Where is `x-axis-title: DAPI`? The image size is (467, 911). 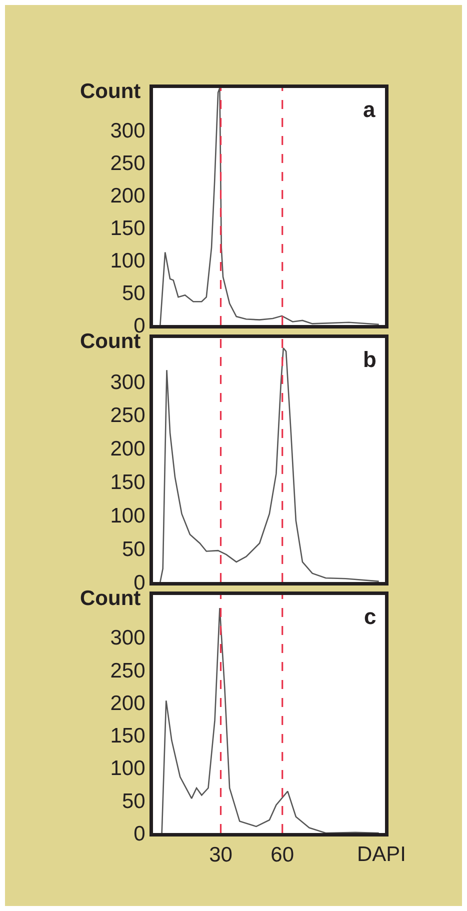
x-axis-title: DAPI is located at coordinates (381, 854).